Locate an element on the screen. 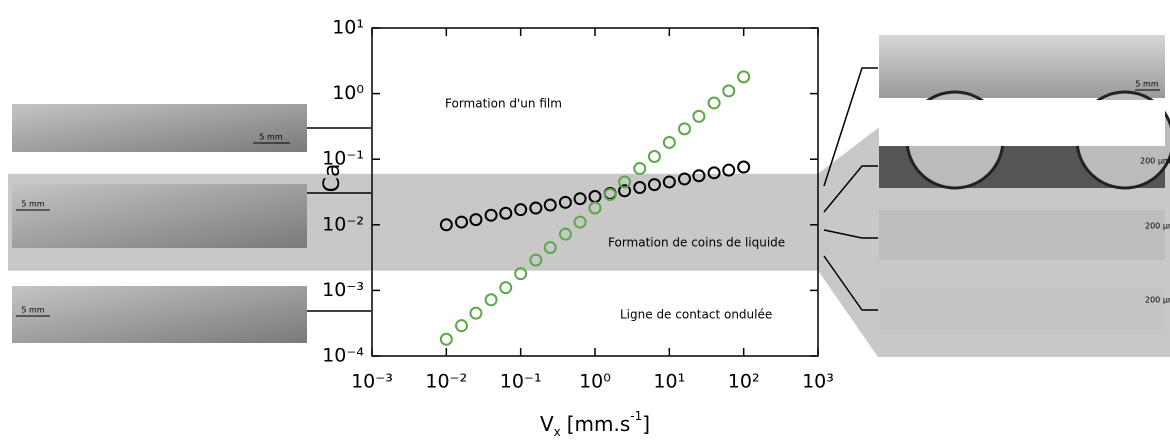  y-tick-label: 10¹ is located at coordinates (348, 28).